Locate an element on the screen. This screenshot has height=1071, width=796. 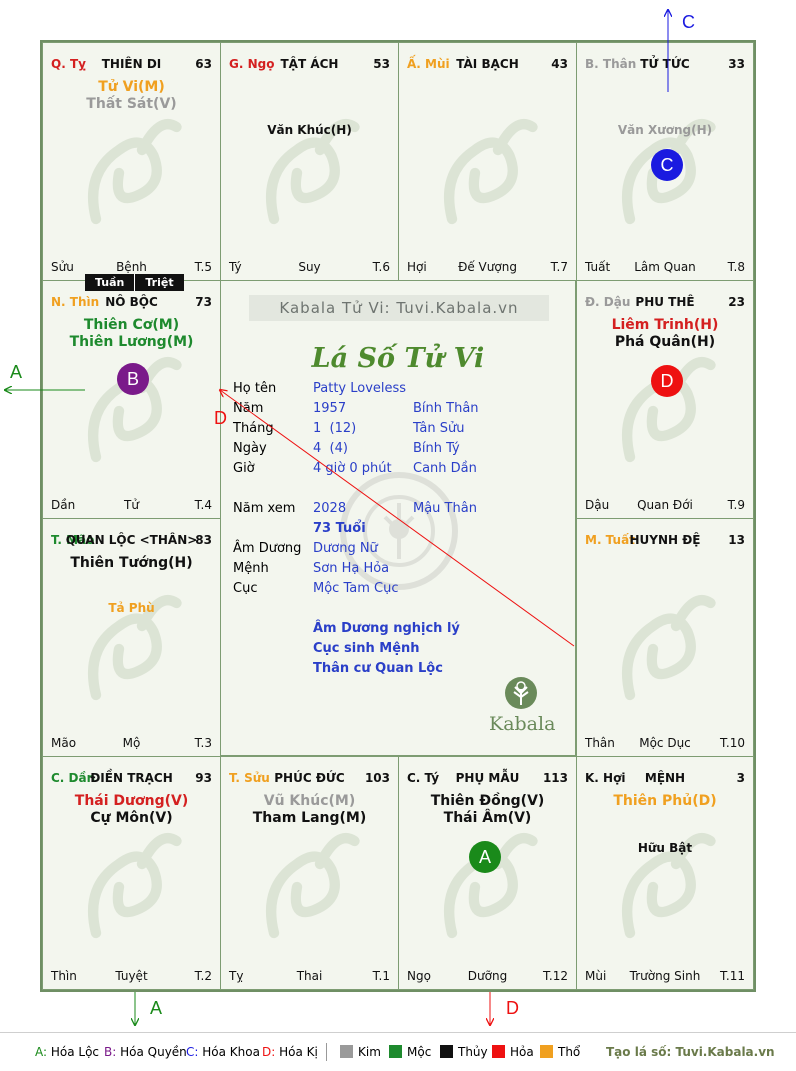
logo-text: Kabala is located at coordinates (522, 724).